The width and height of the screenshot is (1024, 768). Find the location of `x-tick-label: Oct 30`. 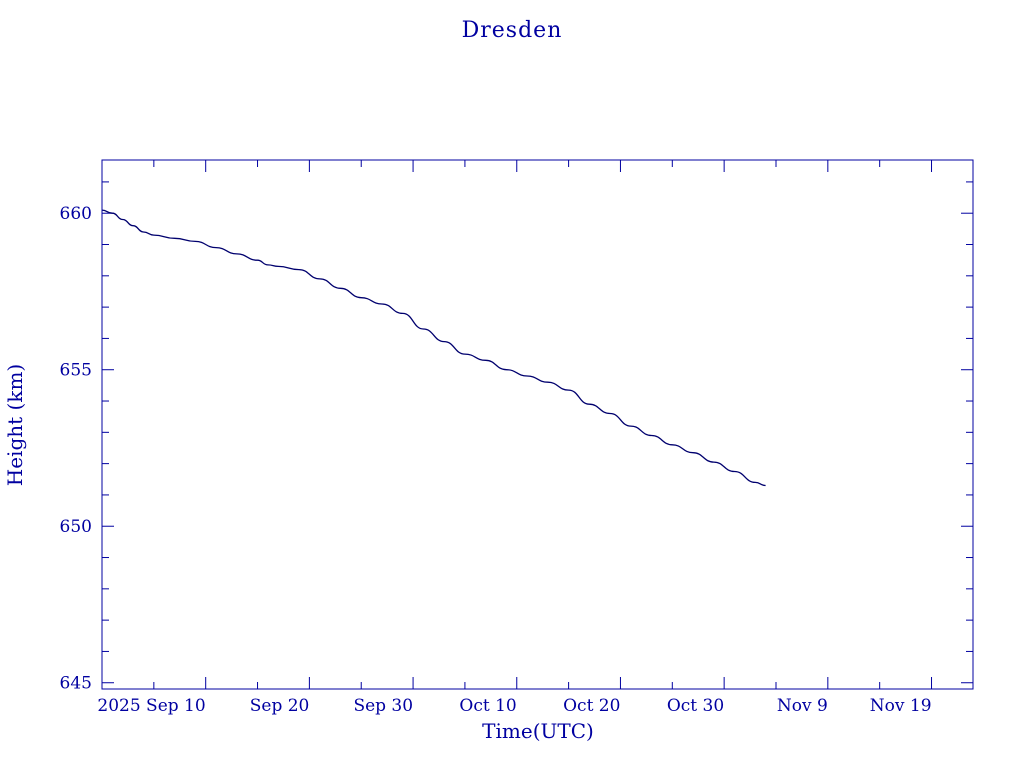

x-tick-label: Oct 30 is located at coordinates (695, 706).